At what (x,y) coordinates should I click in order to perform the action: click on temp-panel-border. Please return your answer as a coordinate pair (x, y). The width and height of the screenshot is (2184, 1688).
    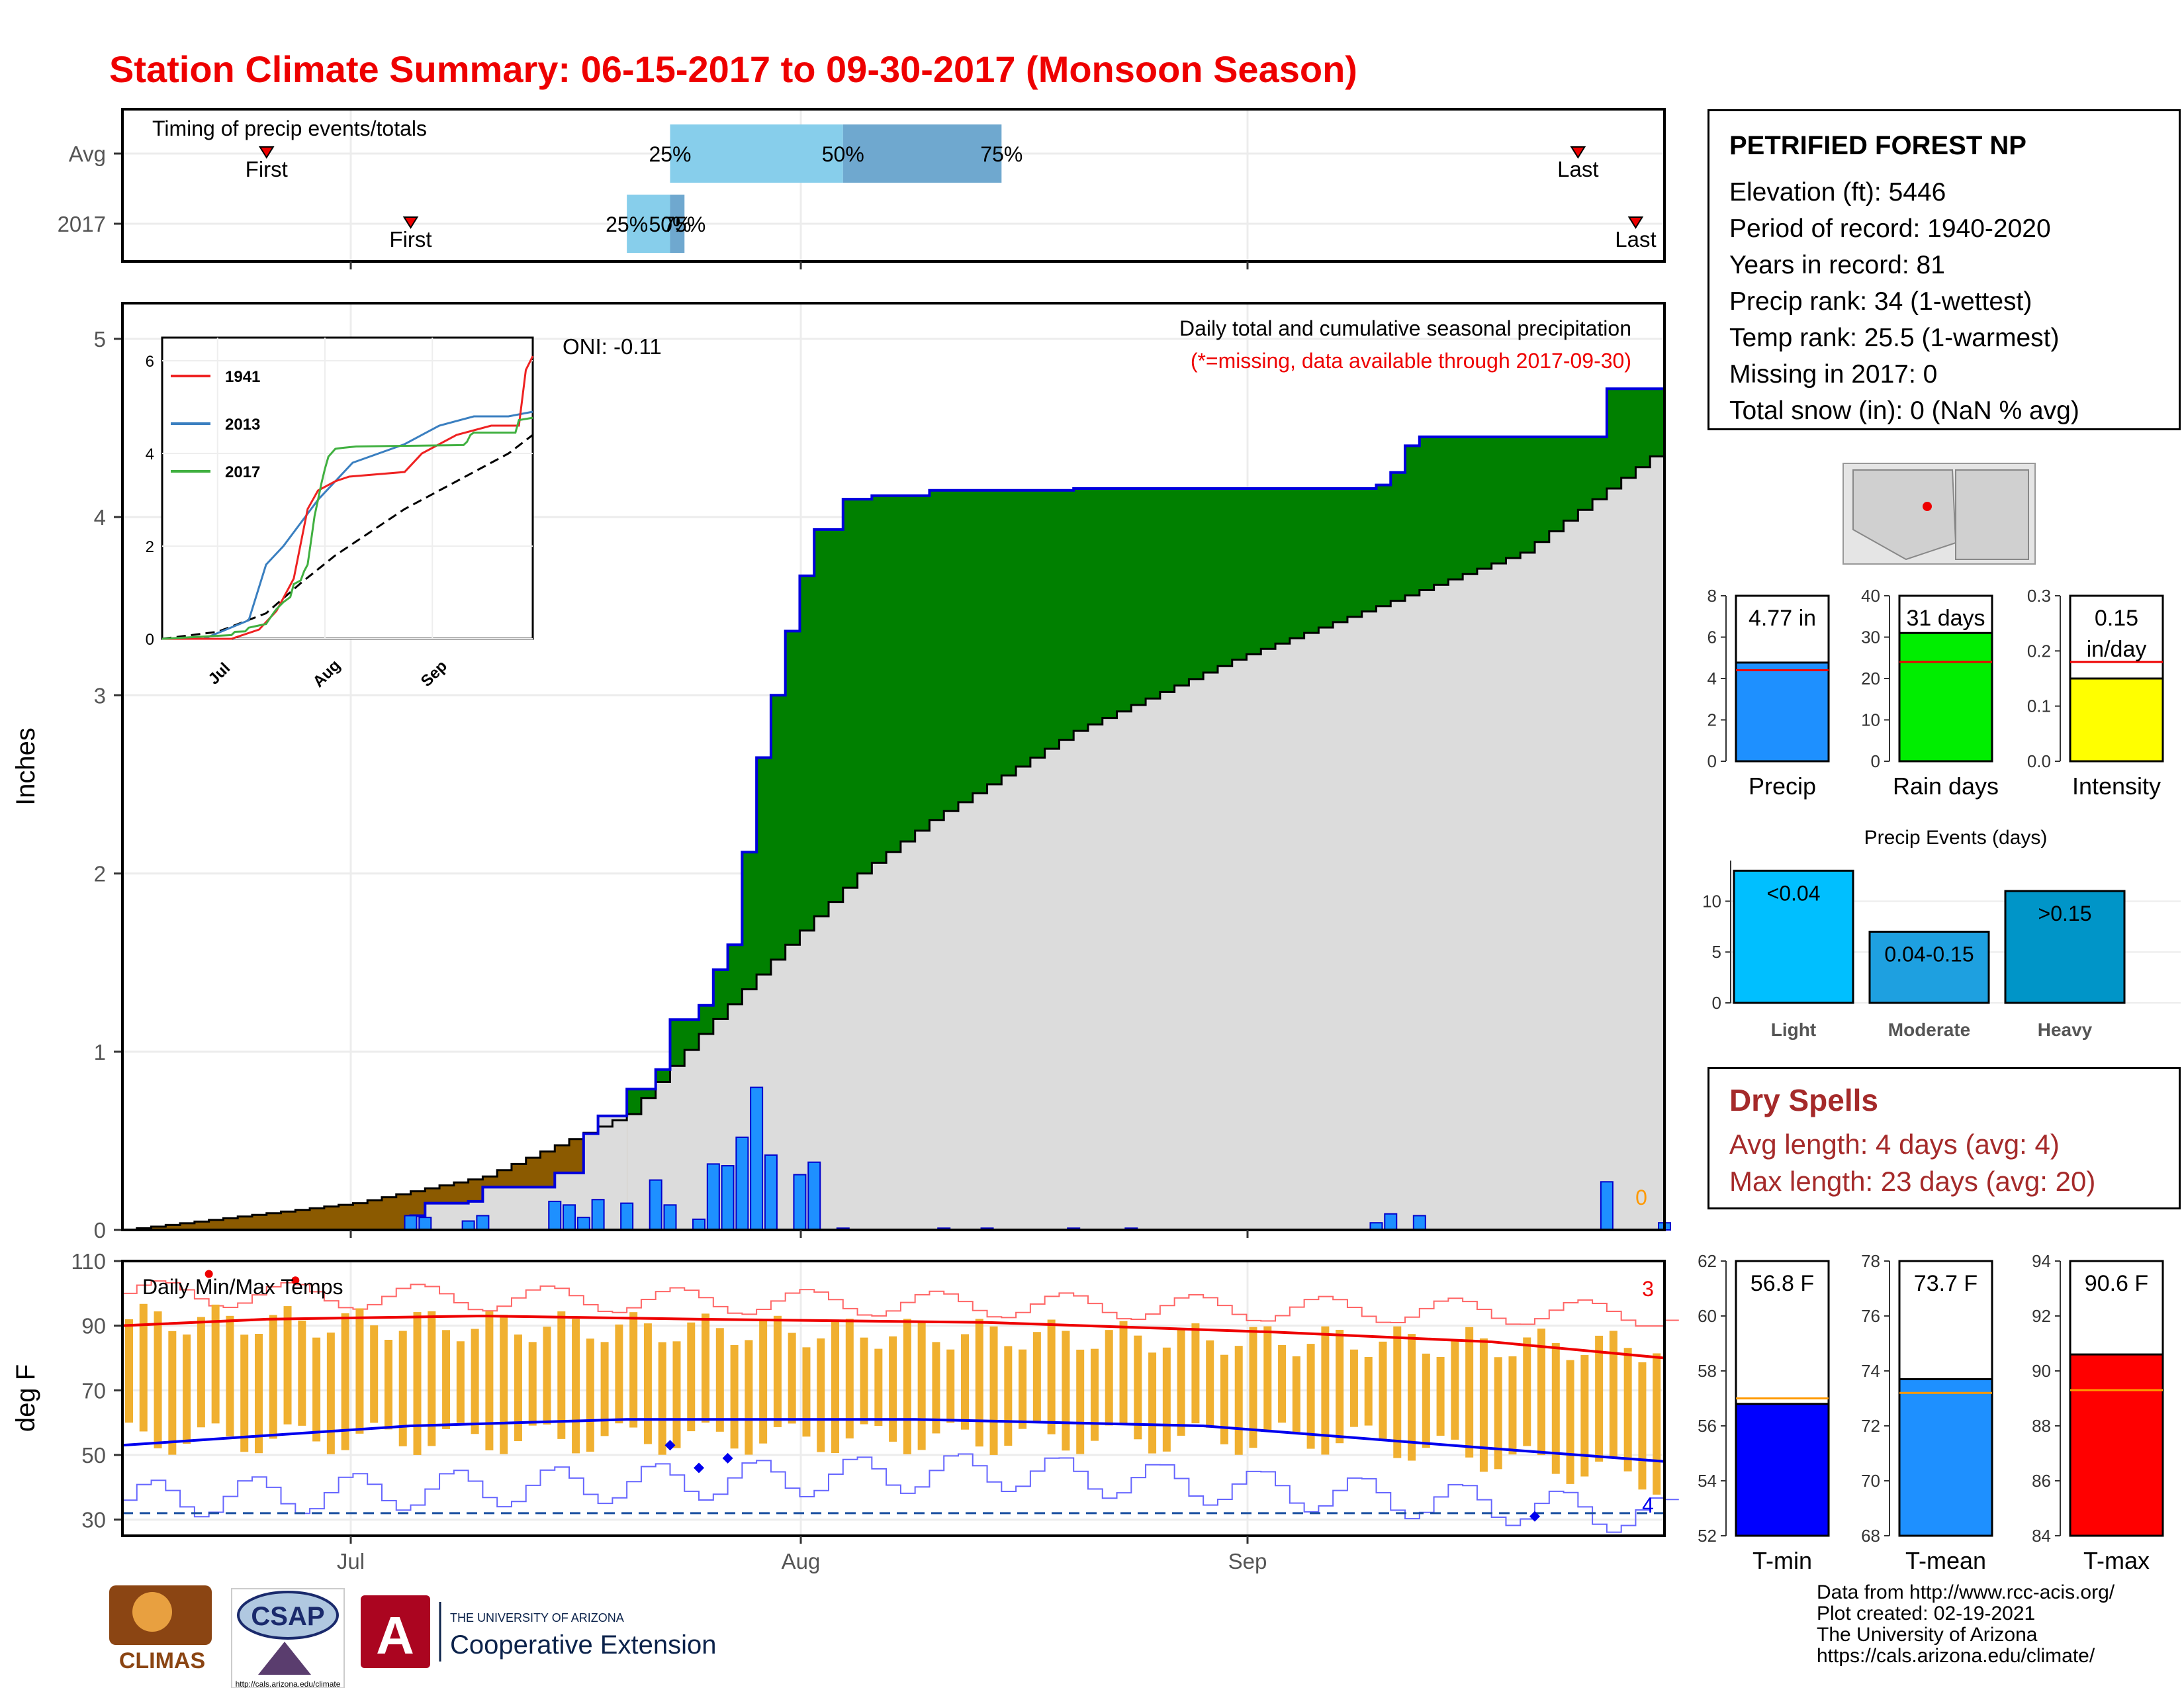
    Looking at the image, I should click on (893, 1398).